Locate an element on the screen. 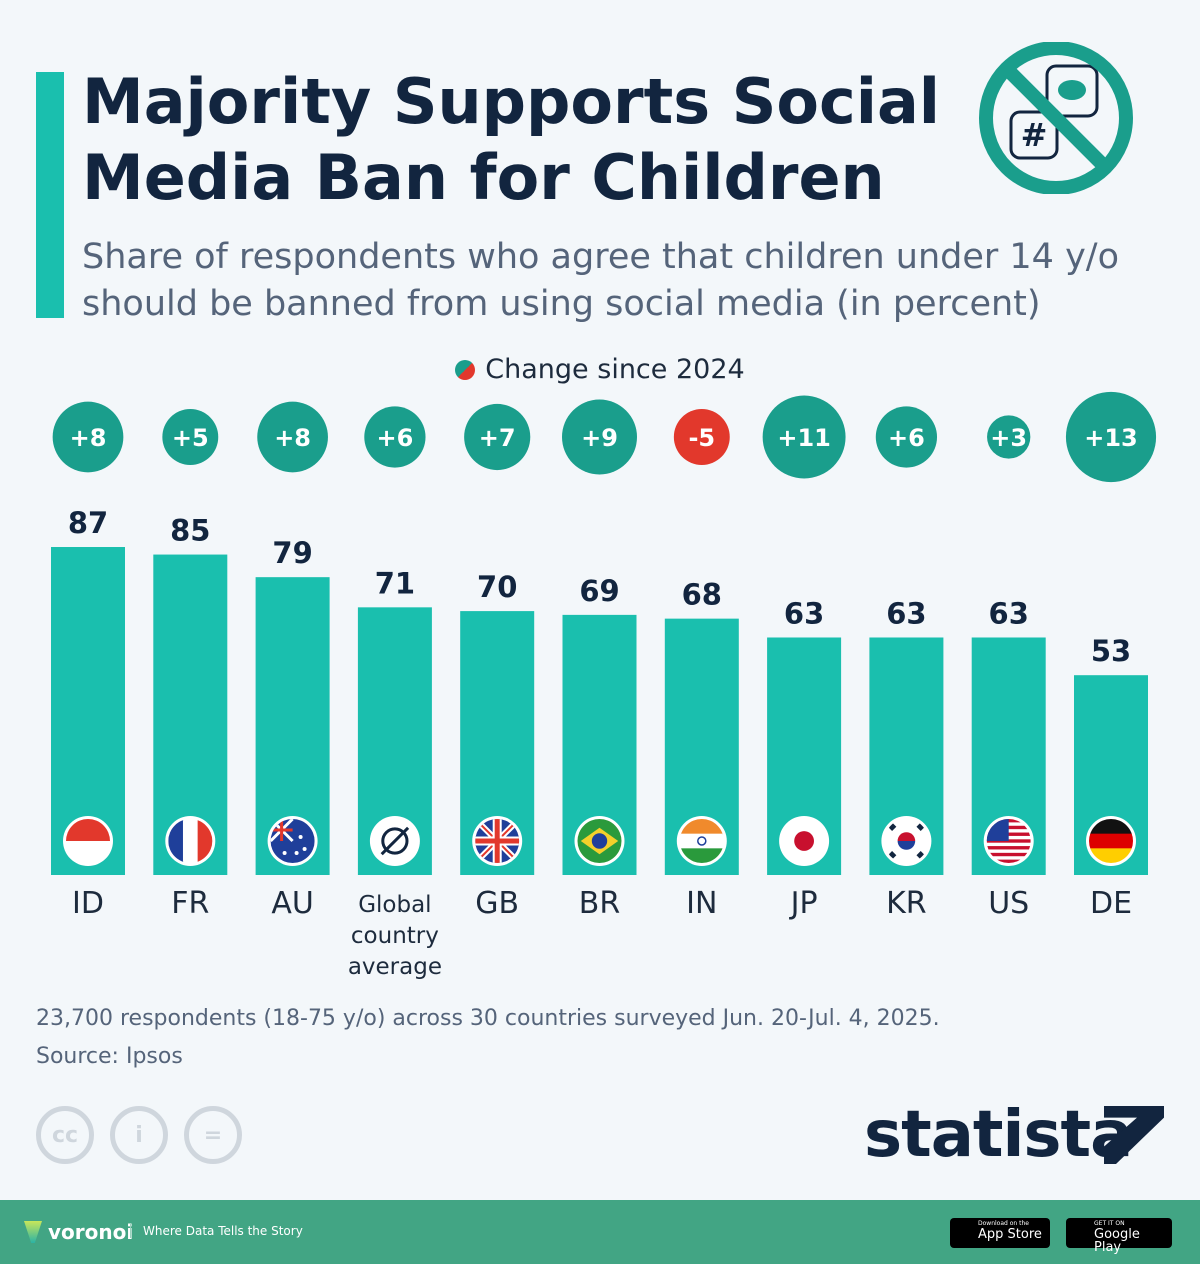  voronoi-logo: voronoi is located at coordinates (78, 1232).